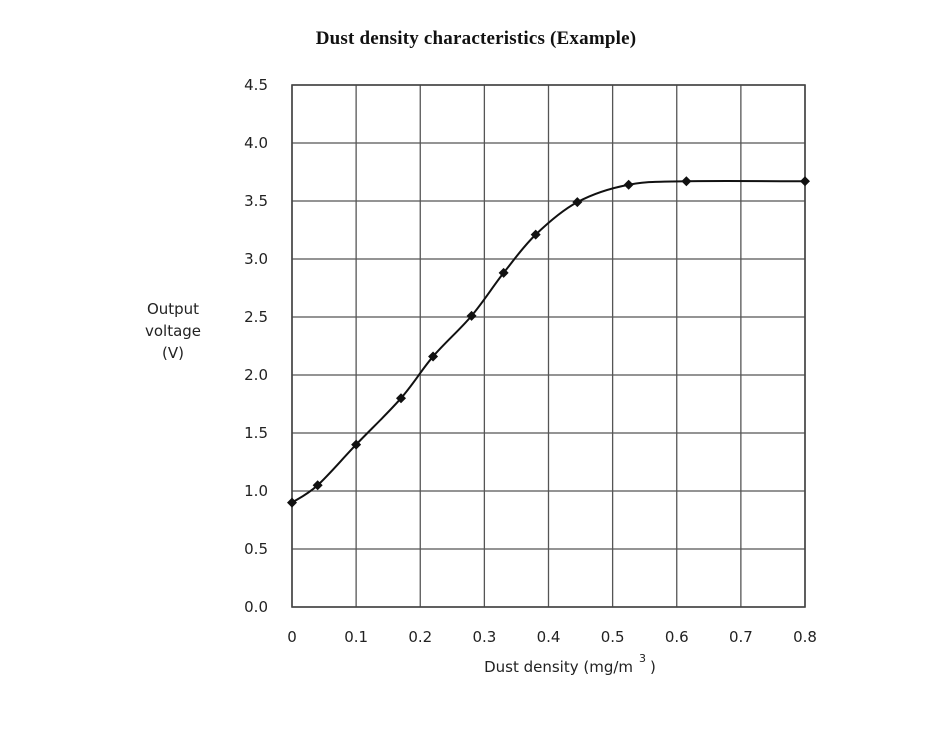 This screenshot has width=952, height=737. What do you see at coordinates (653, 667) in the screenshot?
I see `x-axis-label-suffix: )` at bounding box center [653, 667].